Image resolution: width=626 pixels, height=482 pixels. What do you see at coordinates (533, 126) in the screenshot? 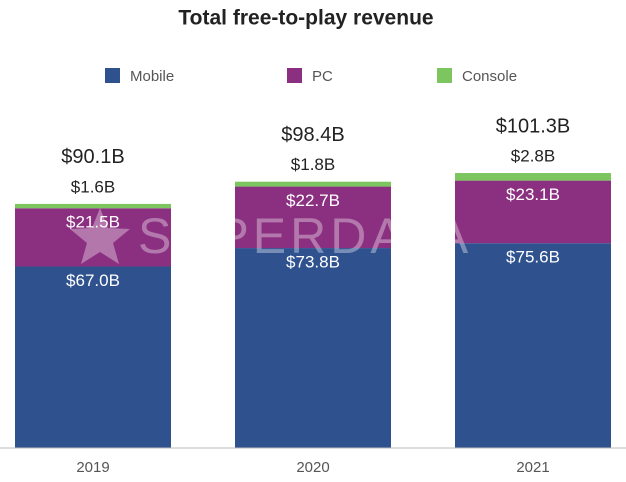
I see `total-label: $101.3B` at bounding box center [533, 126].